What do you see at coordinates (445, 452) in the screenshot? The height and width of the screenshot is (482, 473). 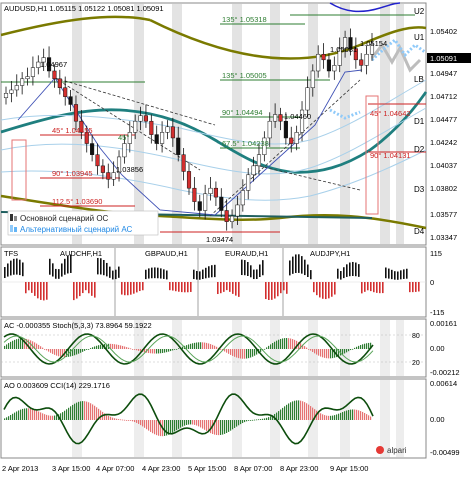 I see `ao-scale-2: -0.00499` at bounding box center [445, 452].